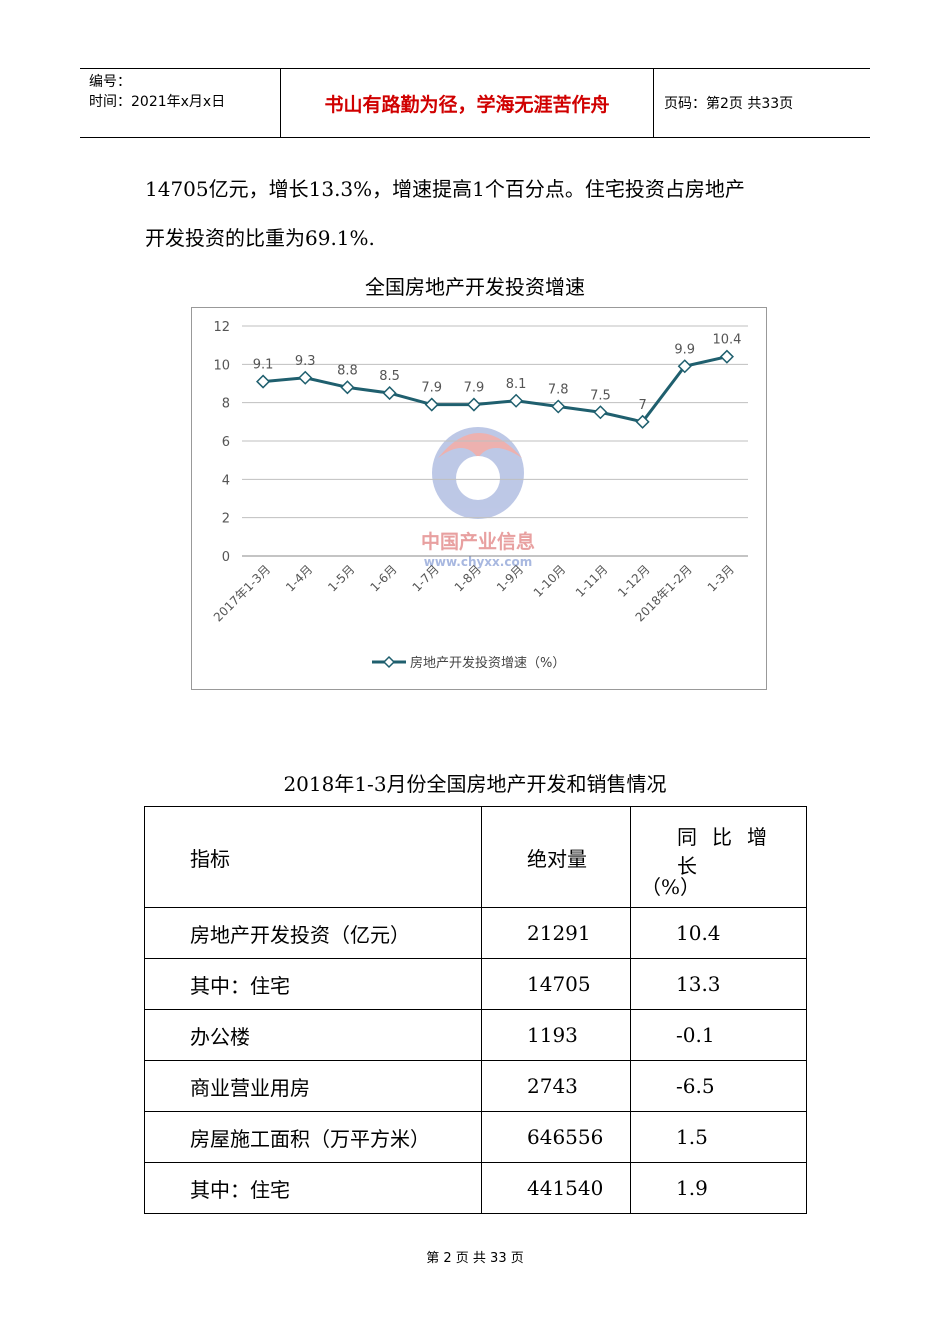 This screenshot has width=950, height=1344. What do you see at coordinates (383, 578) in the screenshot?
I see `x-tick-label: 1-6月` at bounding box center [383, 578].